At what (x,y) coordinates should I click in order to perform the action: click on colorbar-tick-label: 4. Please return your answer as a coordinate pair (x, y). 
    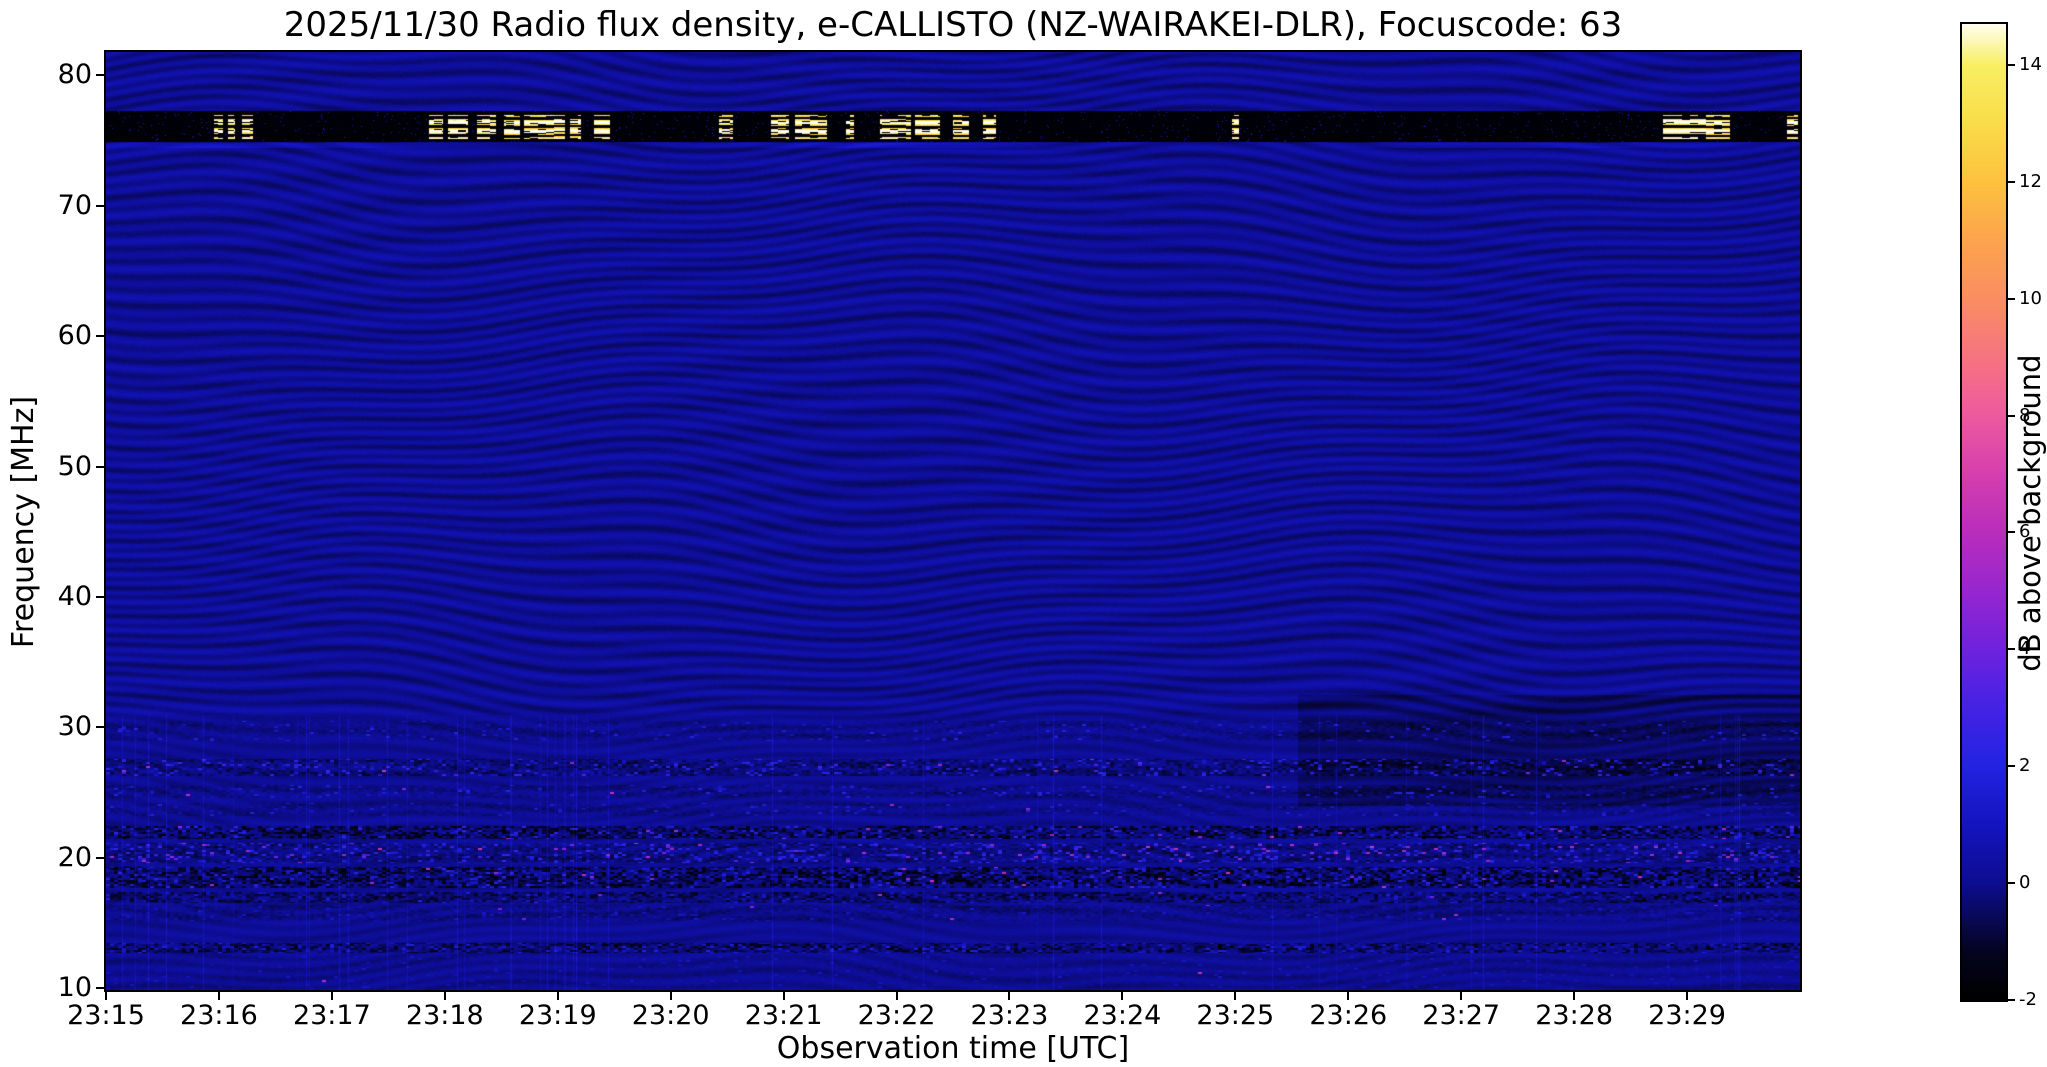
    Looking at the image, I should click on (2025, 649).